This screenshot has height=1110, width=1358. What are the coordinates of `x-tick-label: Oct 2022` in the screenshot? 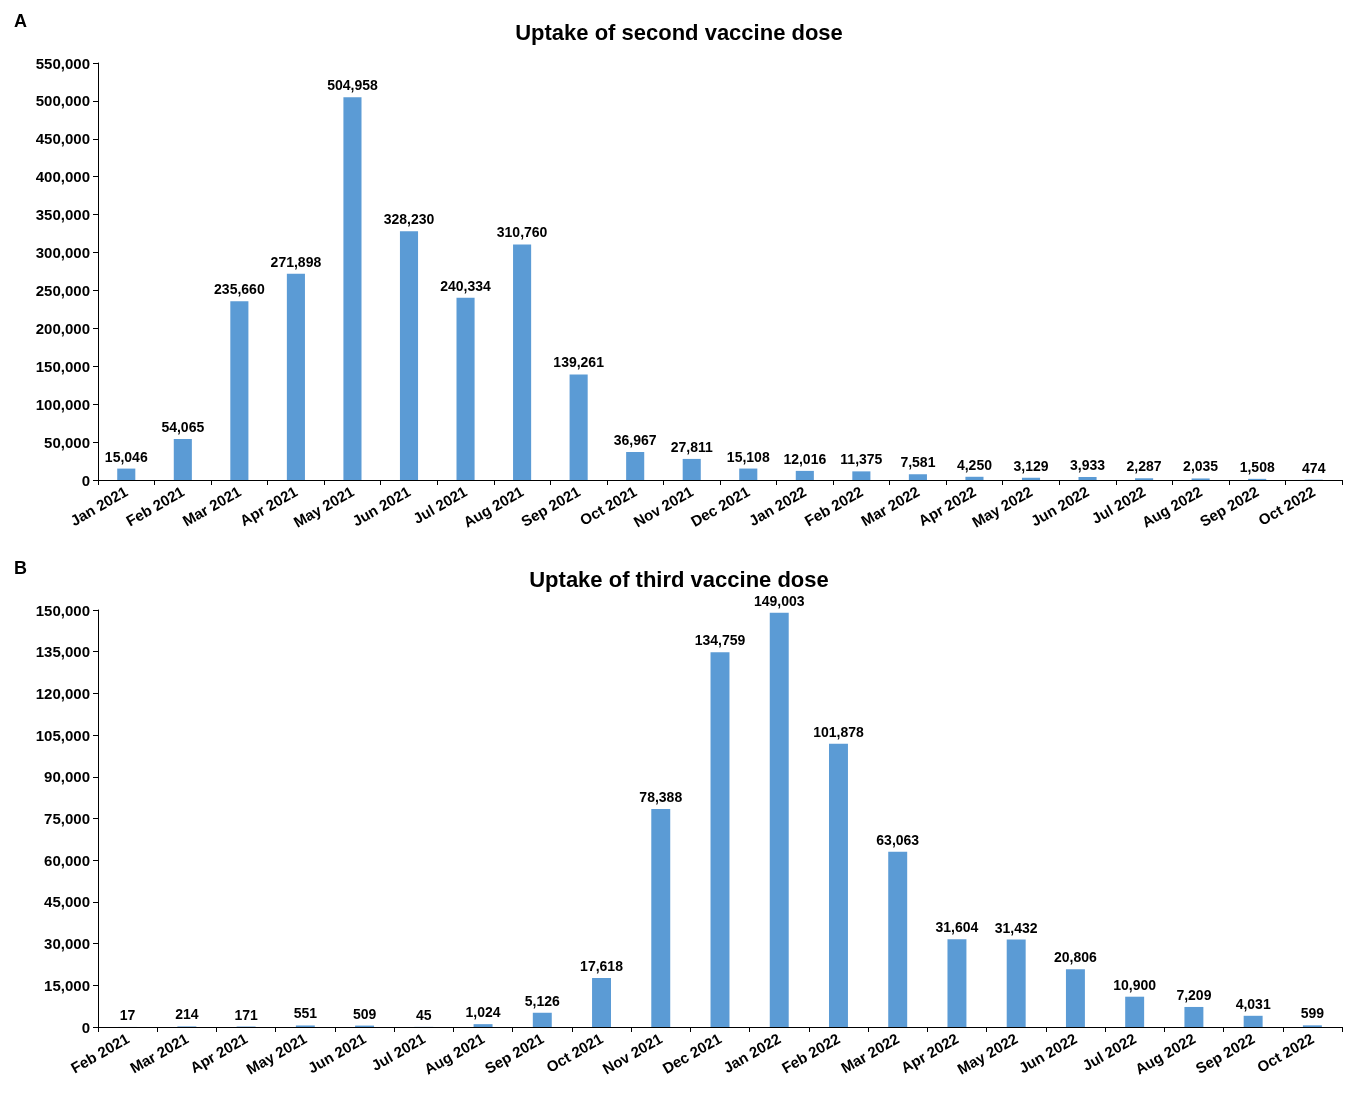 It's located at (1285, 1052).